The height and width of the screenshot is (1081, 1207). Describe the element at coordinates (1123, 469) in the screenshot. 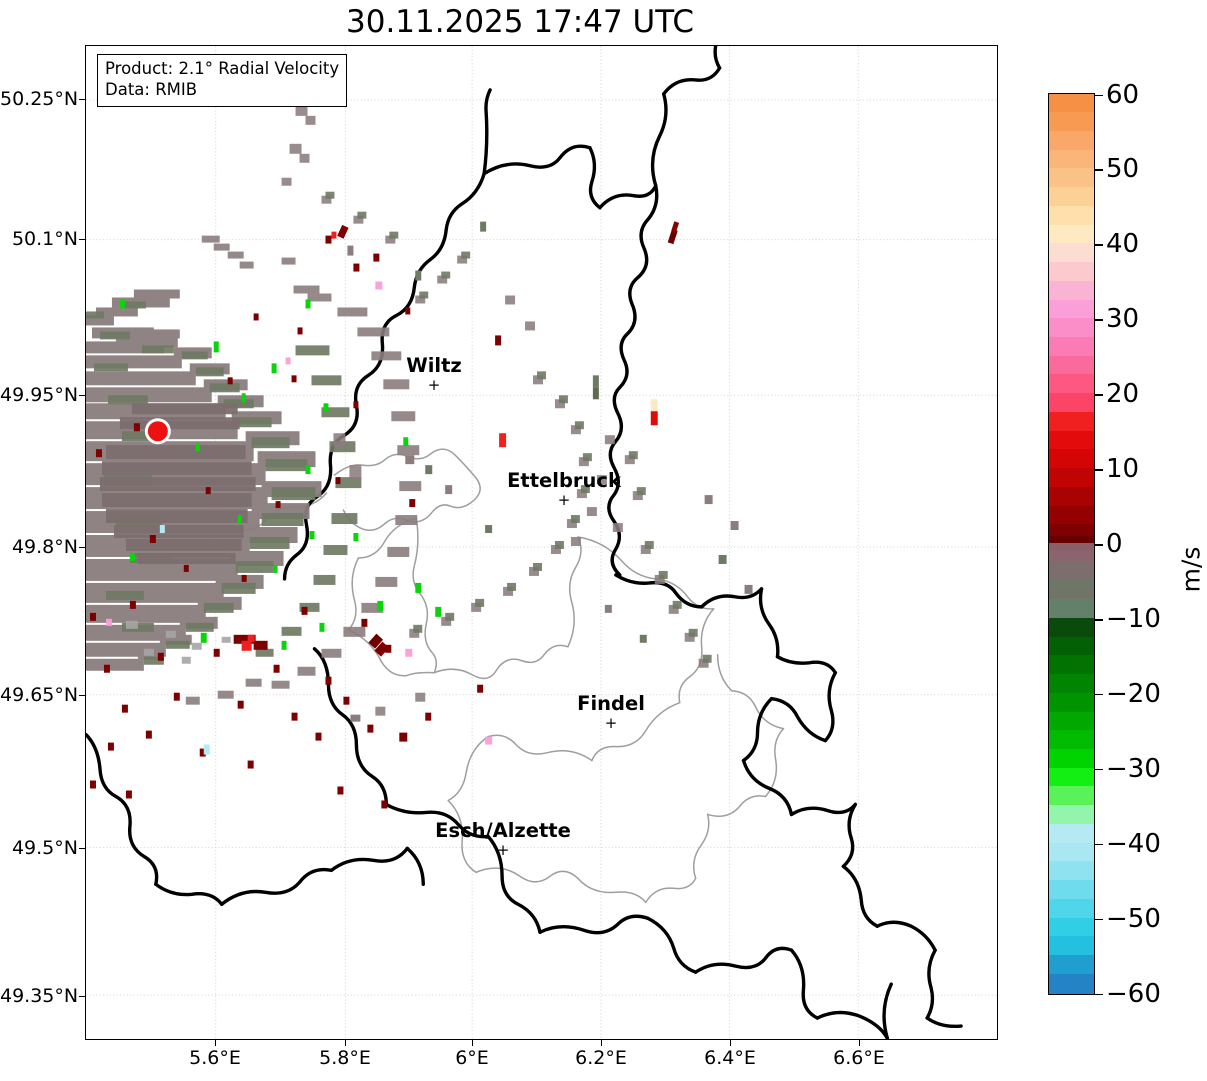

I see `colorbar-tick-label: 10` at that location.